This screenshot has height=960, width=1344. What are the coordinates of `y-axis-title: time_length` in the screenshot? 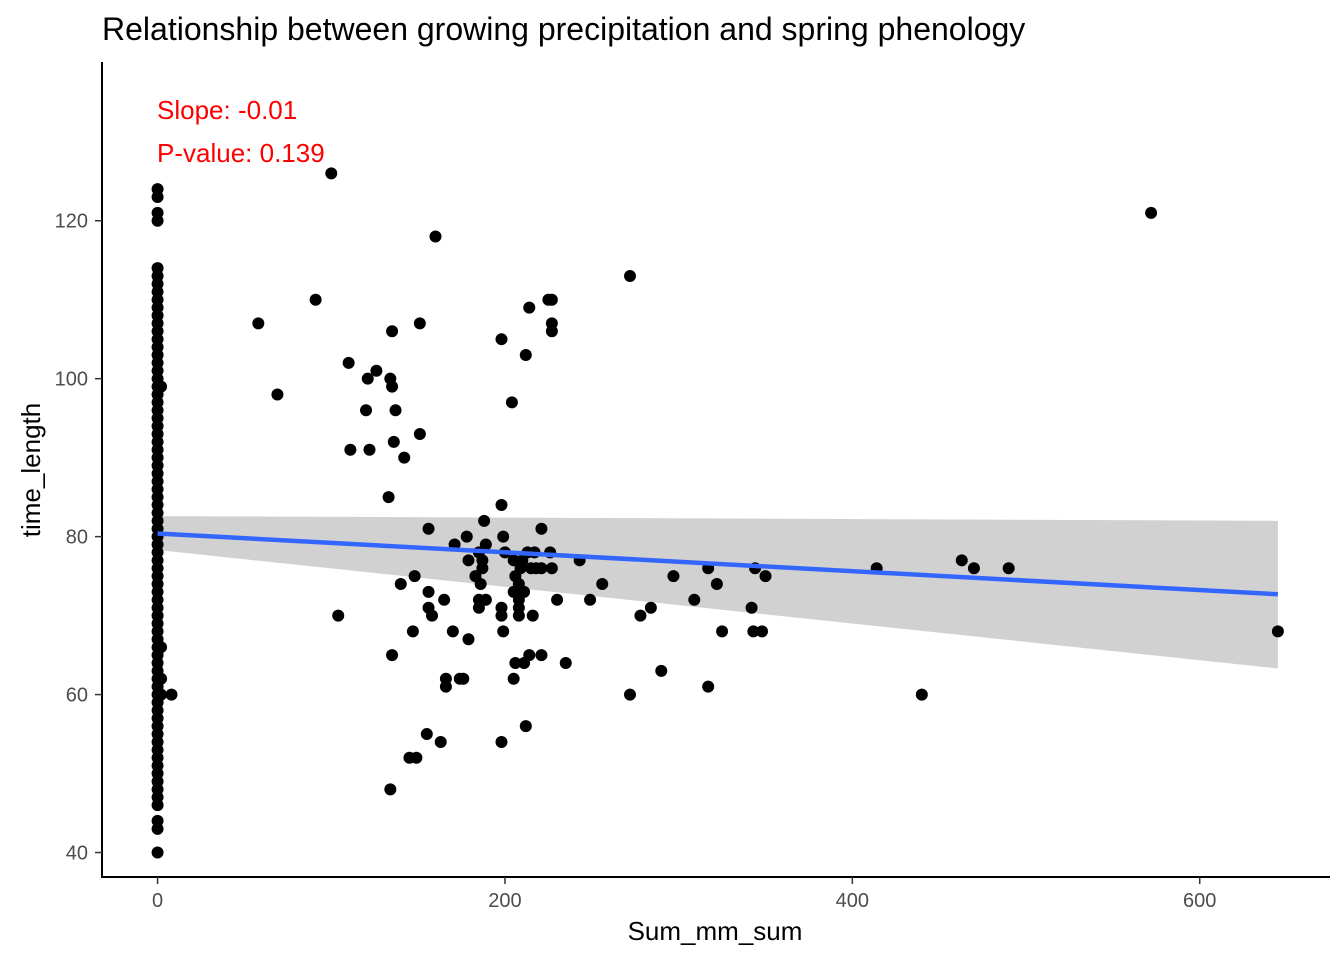 It's located at (31, 470).